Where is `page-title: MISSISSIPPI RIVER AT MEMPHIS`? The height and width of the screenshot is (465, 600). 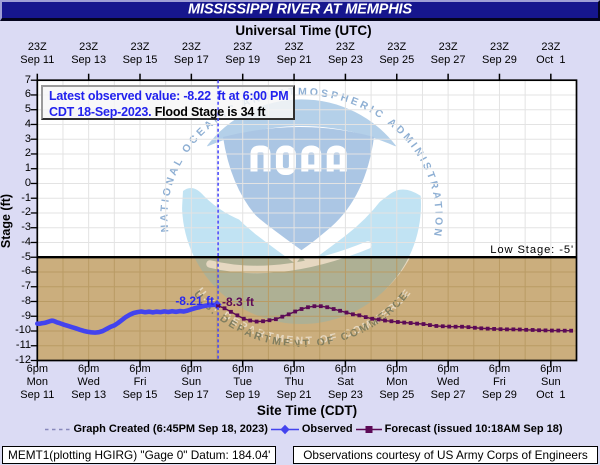
page-title: MISSISSIPPI RIVER AT MEMPHIS is located at coordinates (300, 9).